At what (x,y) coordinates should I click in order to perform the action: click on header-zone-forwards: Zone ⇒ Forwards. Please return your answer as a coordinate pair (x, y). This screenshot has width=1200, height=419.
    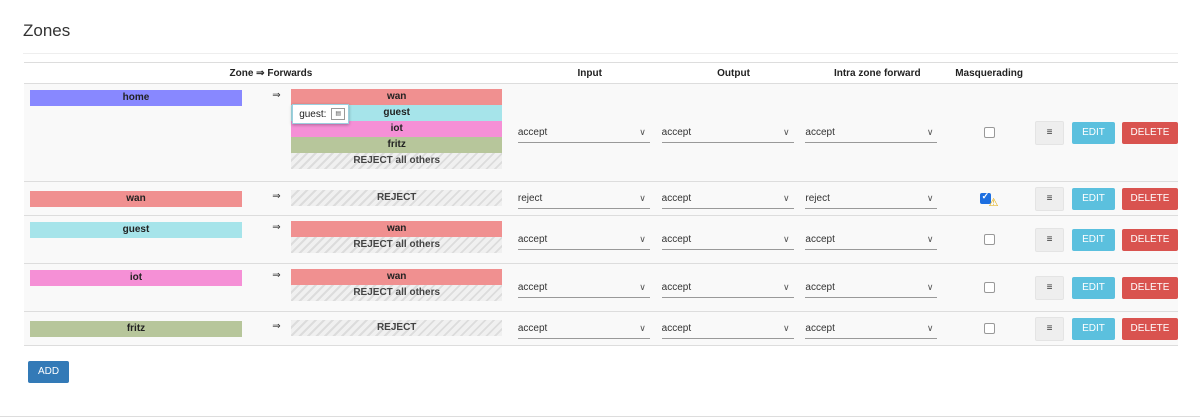
    Looking at the image, I should click on (271, 73).